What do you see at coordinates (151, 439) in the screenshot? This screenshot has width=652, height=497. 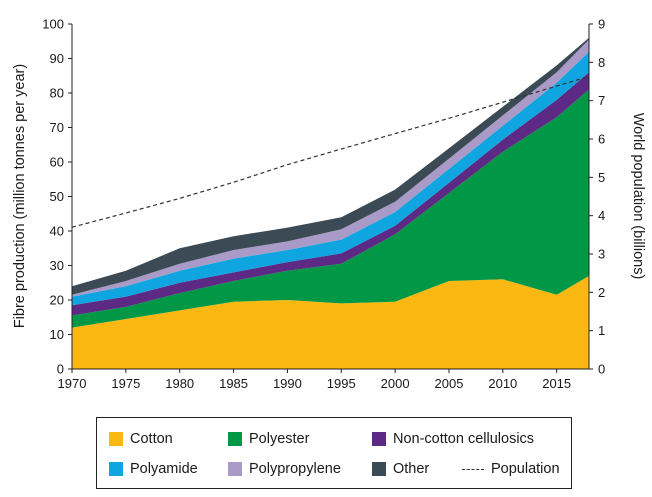 I see `legend-label: Cotton` at bounding box center [151, 439].